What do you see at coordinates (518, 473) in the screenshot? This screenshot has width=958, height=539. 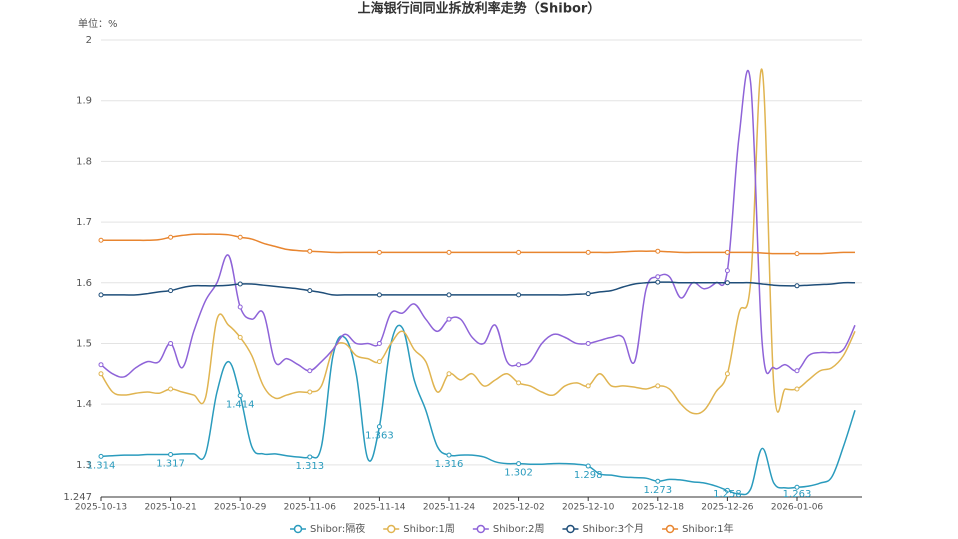 I see `data-label: 1.302` at bounding box center [518, 473].